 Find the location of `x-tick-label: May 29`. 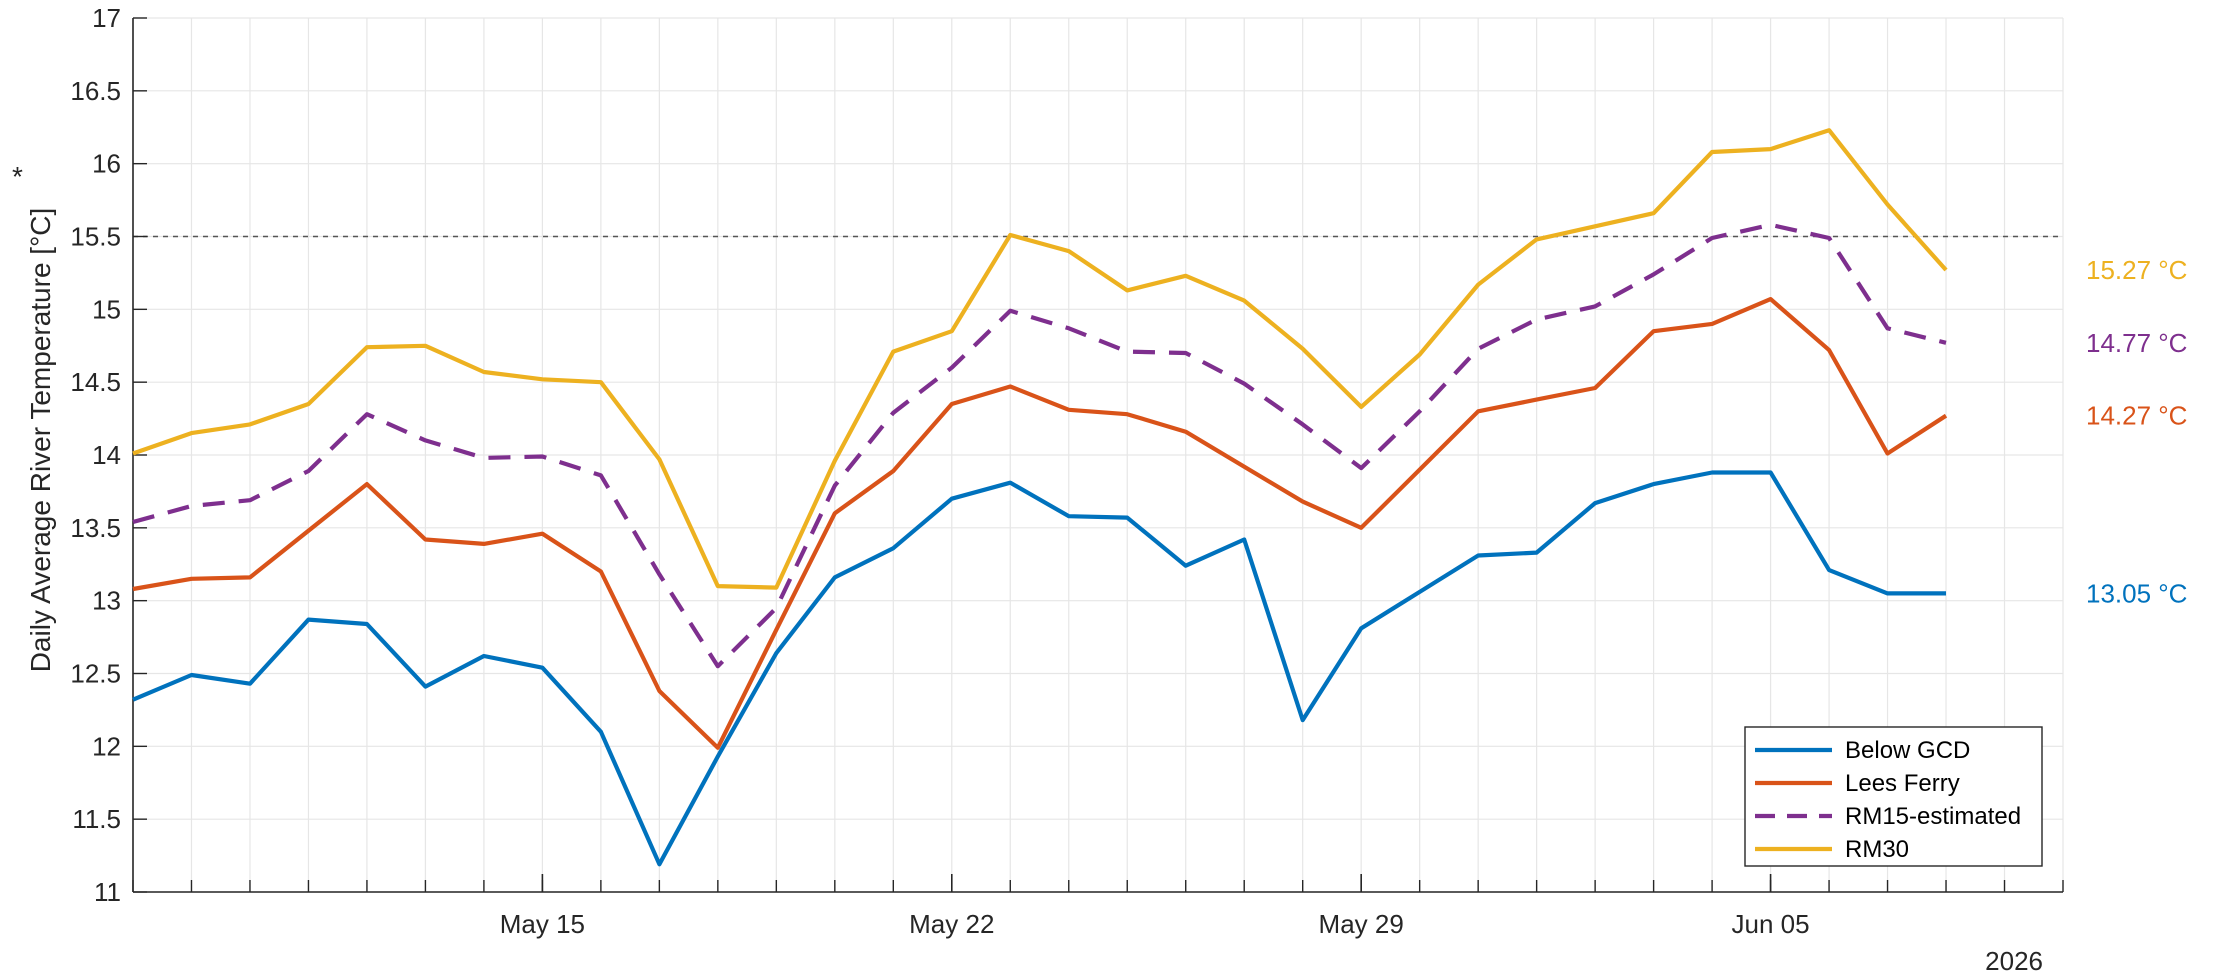

x-tick-label: May 29 is located at coordinates (1361, 924).